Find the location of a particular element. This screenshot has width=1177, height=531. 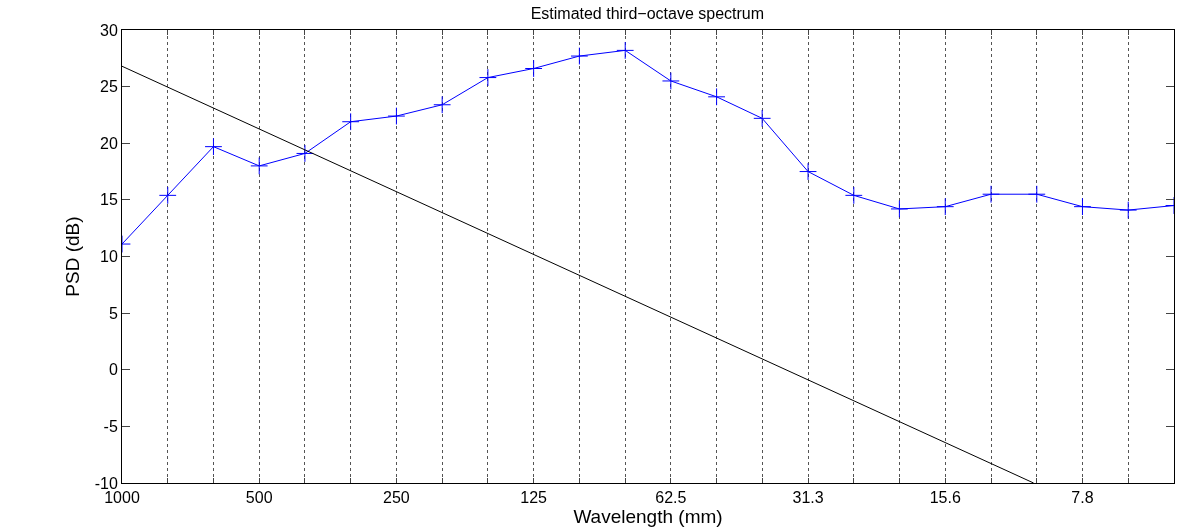

y-tick-label: 15 is located at coordinates (109, 200).